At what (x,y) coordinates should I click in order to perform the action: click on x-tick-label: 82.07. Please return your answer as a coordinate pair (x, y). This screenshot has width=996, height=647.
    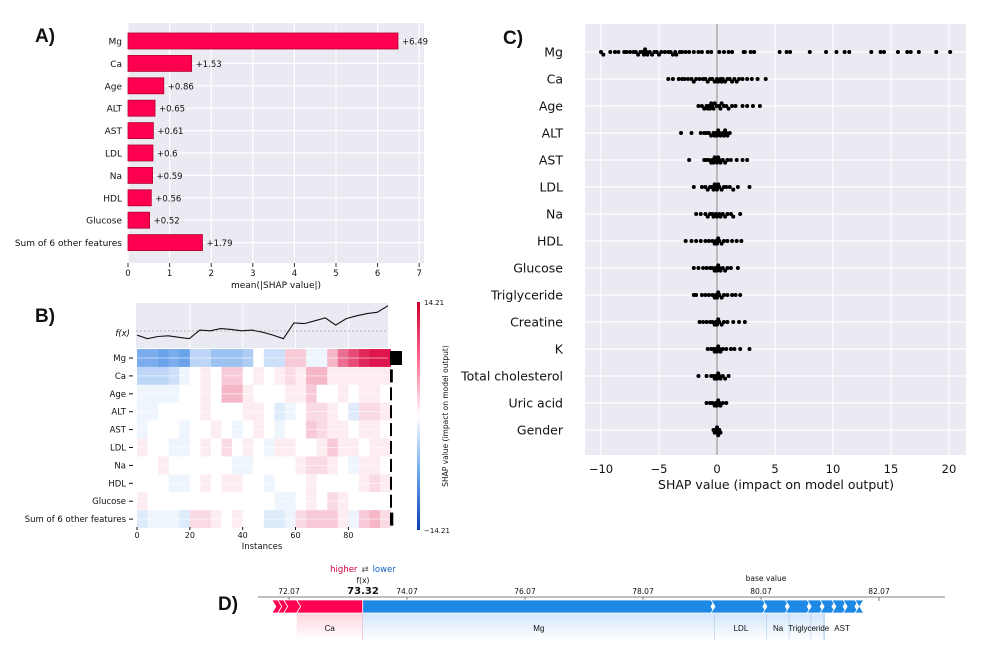
    Looking at the image, I should click on (879, 591).